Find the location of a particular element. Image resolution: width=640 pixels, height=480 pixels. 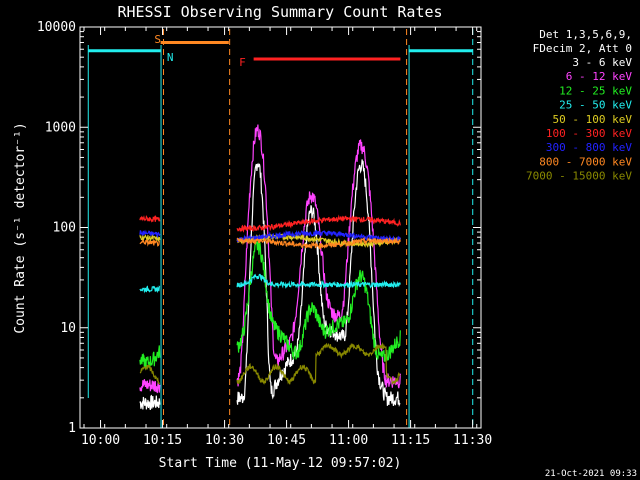

legend-entry: 800 - 7000 keV is located at coordinates (585, 161).